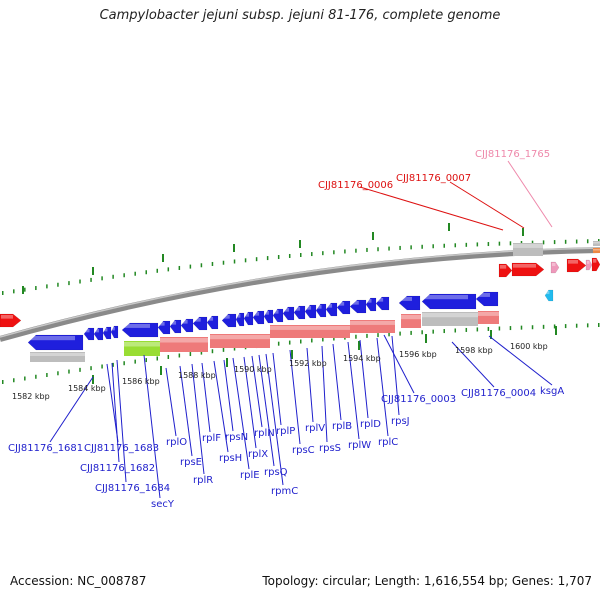  Describe the element at coordinates (359, 445) in the screenshot. I see `gene-label-rplw: rplW` at that location.